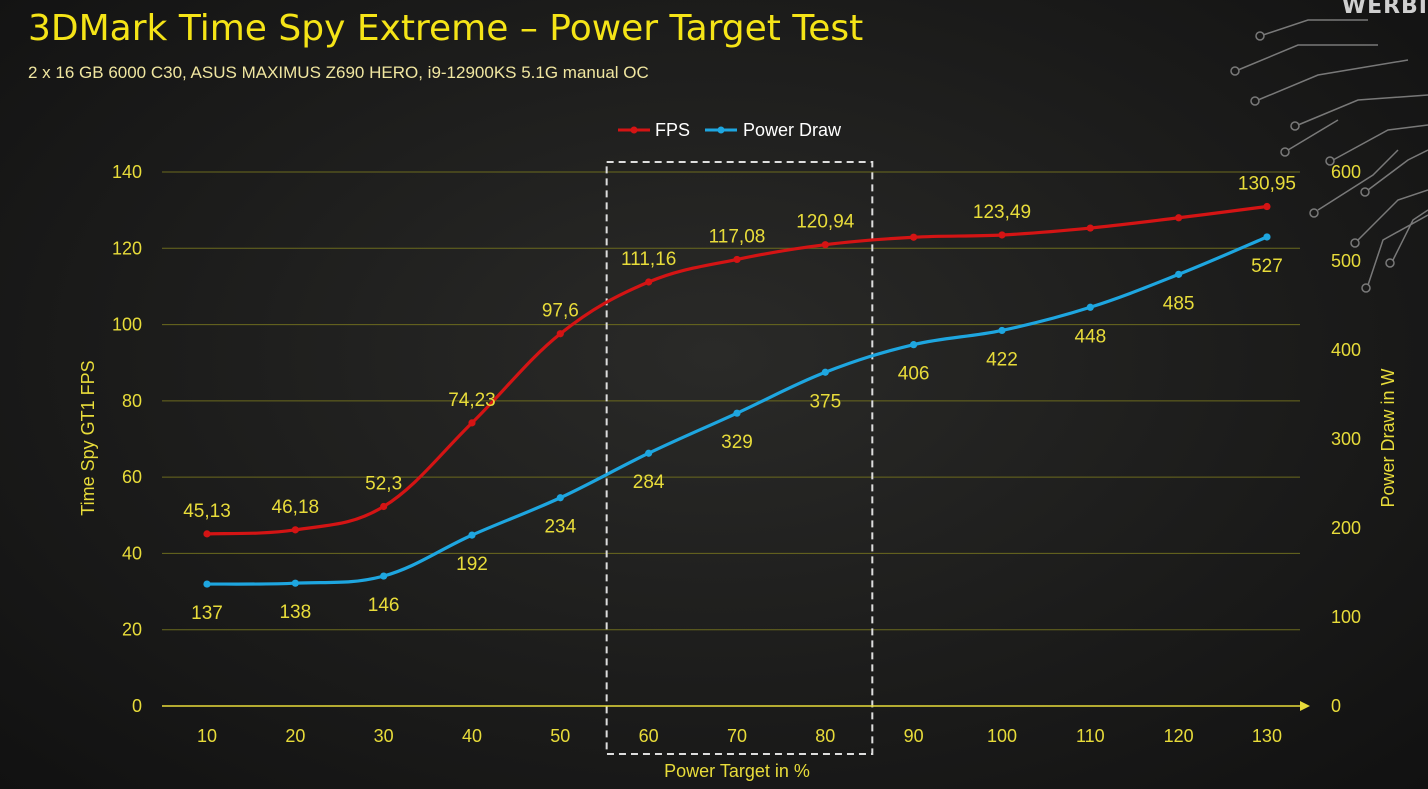 Image resolution: width=1428 pixels, height=789 pixels. I want to click on power-draw-data-label: 192, so click(472, 564).